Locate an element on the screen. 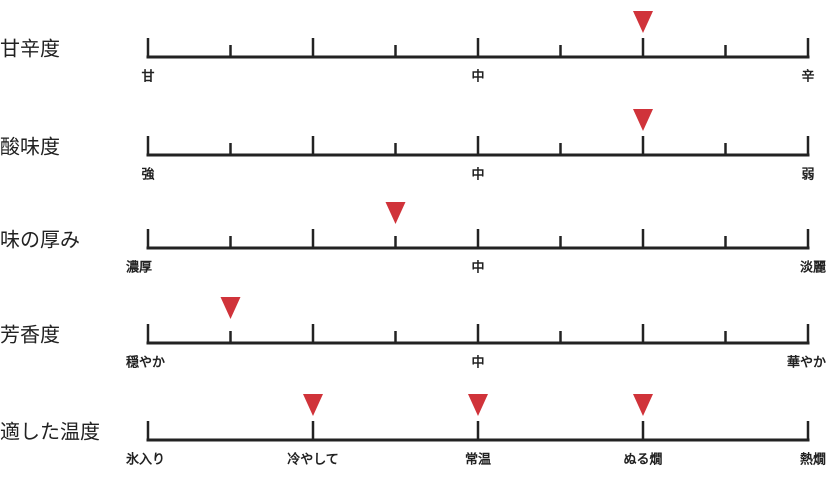 The image size is (832, 495). tick-label: 強 is located at coordinates (147, 175).